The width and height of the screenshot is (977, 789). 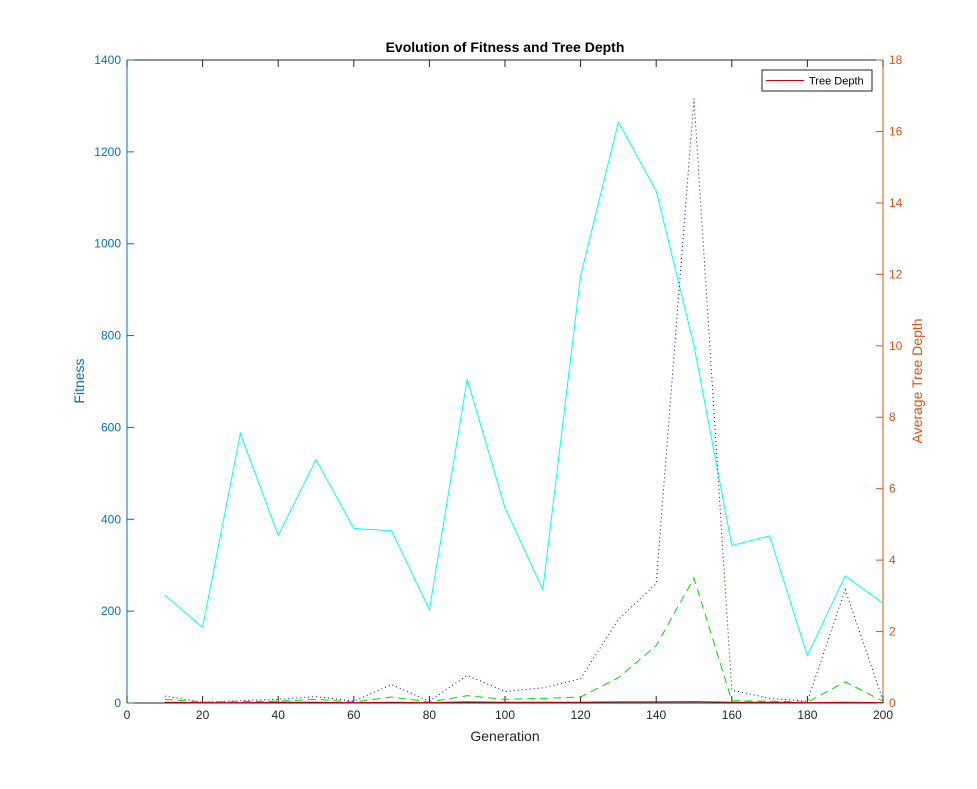 What do you see at coordinates (581, 715) in the screenshot?
I see `x-tick-label: 120` at bounding box center [581, 715].